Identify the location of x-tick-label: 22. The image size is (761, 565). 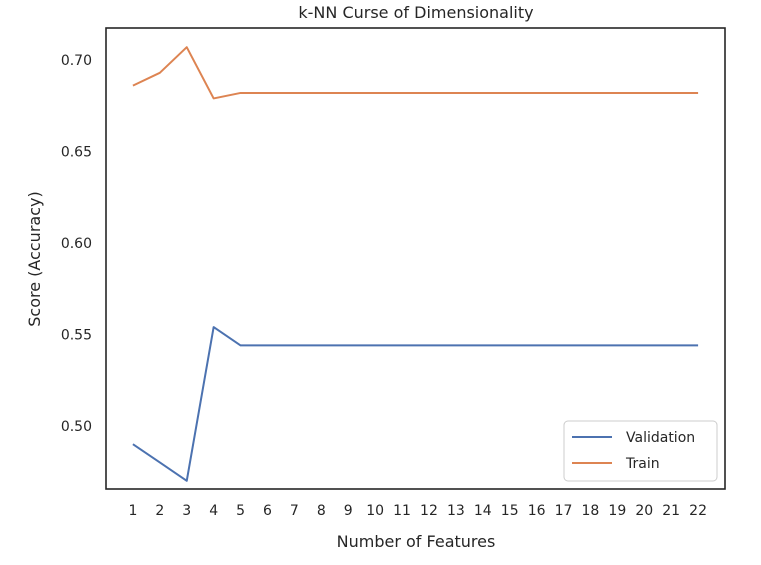
(698, 511).